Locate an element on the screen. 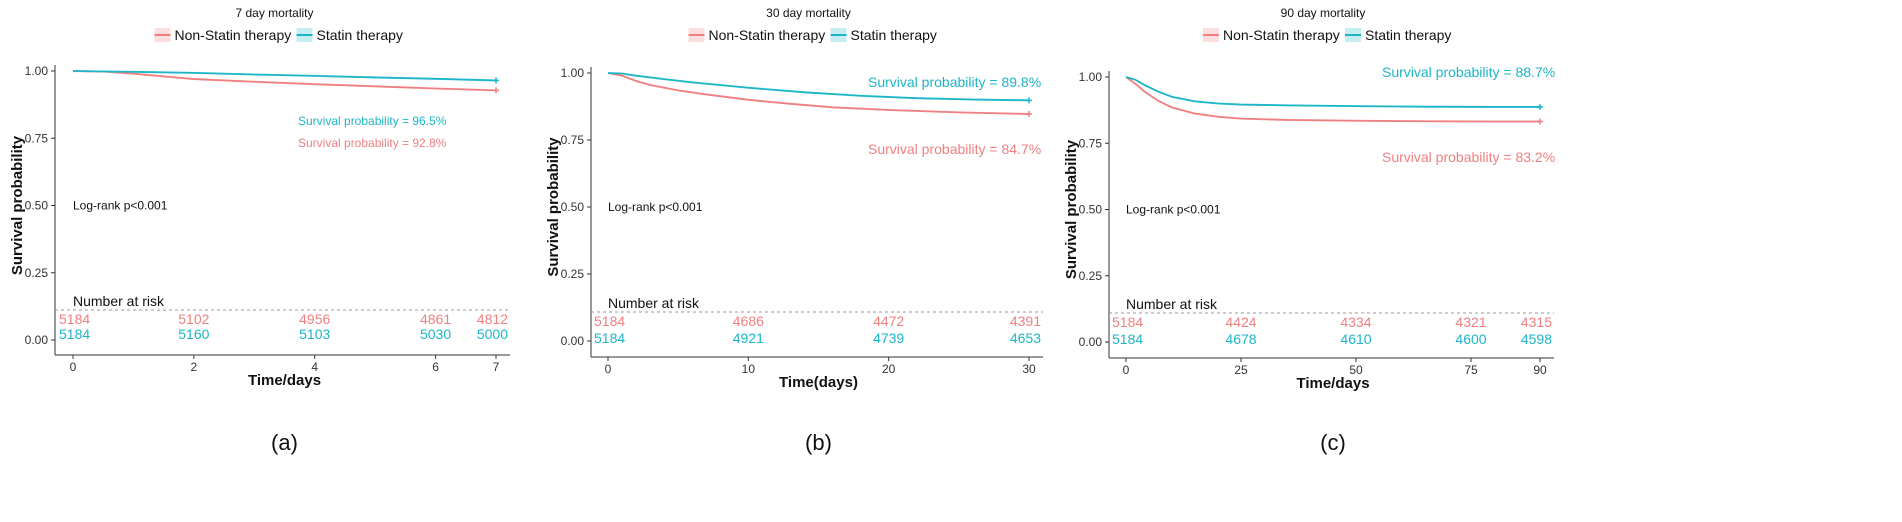  x-tick-label: 4 is located at coordinates (314, 367).